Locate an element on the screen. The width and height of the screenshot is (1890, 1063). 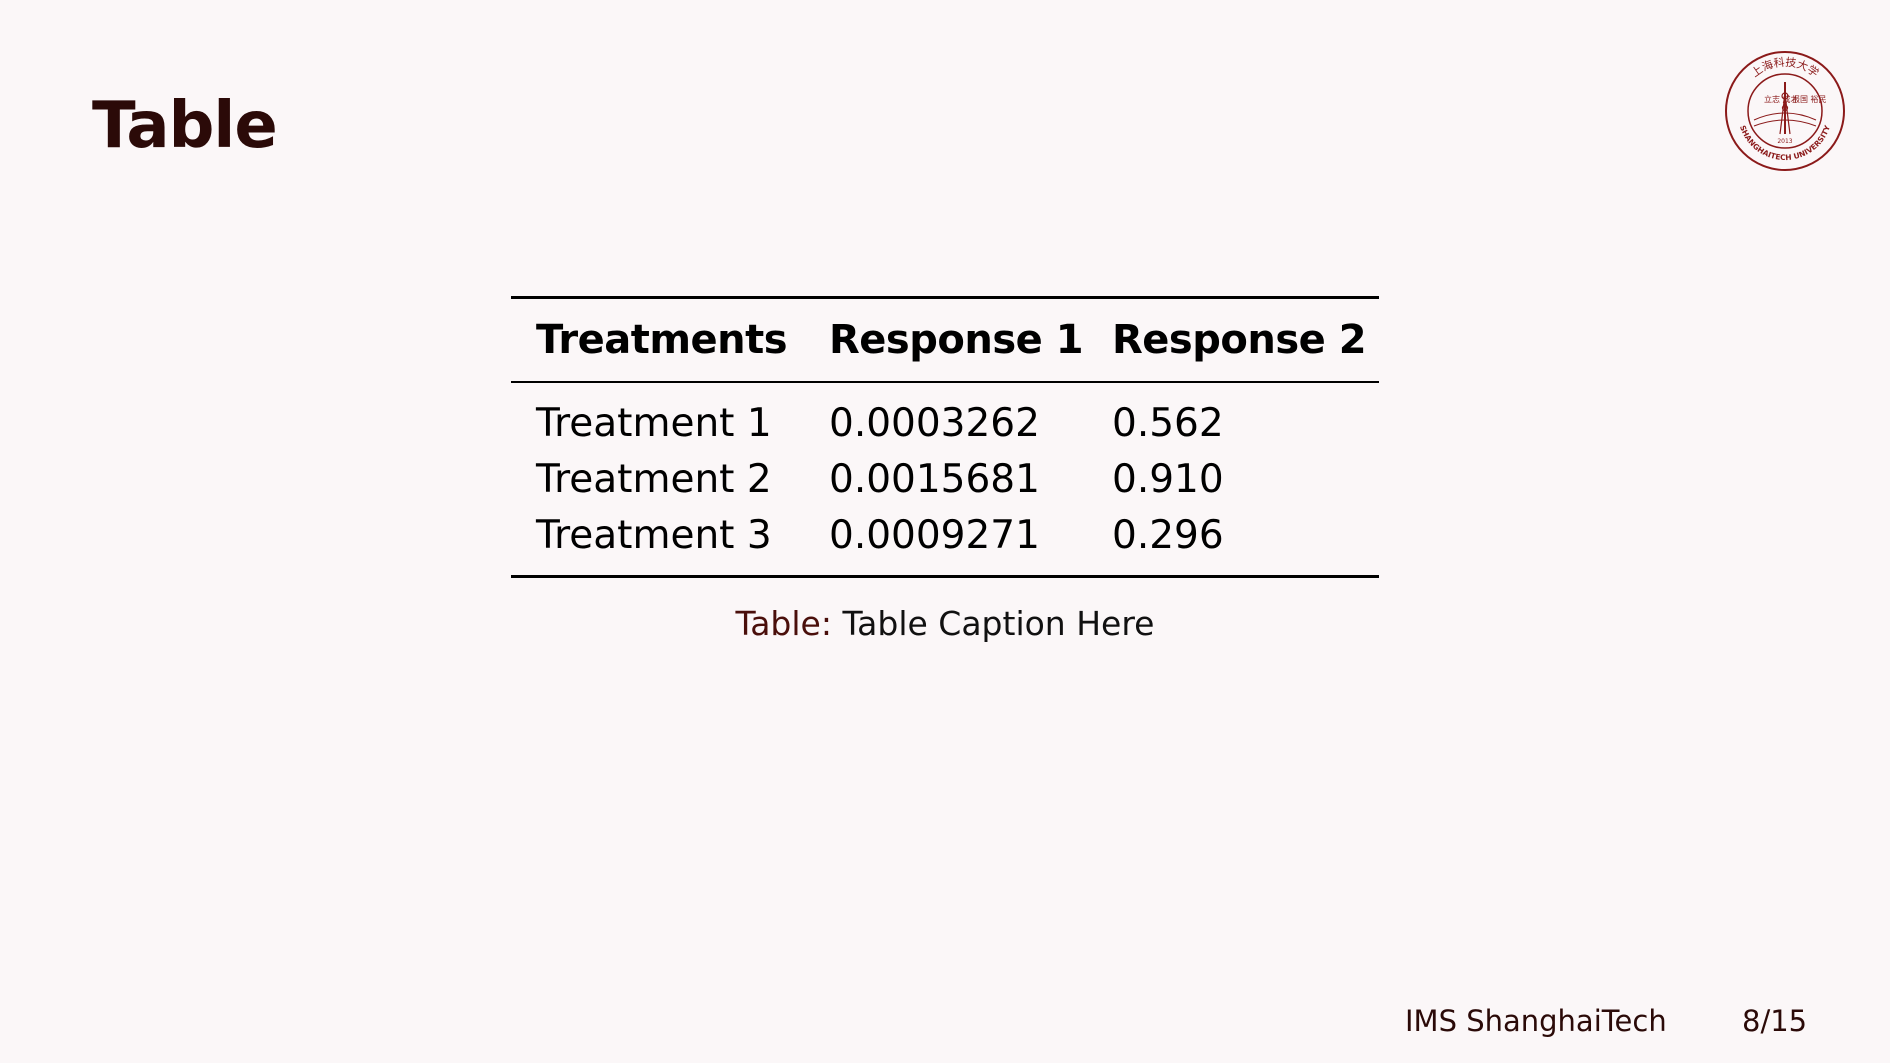
cell-treatment: Treatment 3 is located at coordinates (654, 535).